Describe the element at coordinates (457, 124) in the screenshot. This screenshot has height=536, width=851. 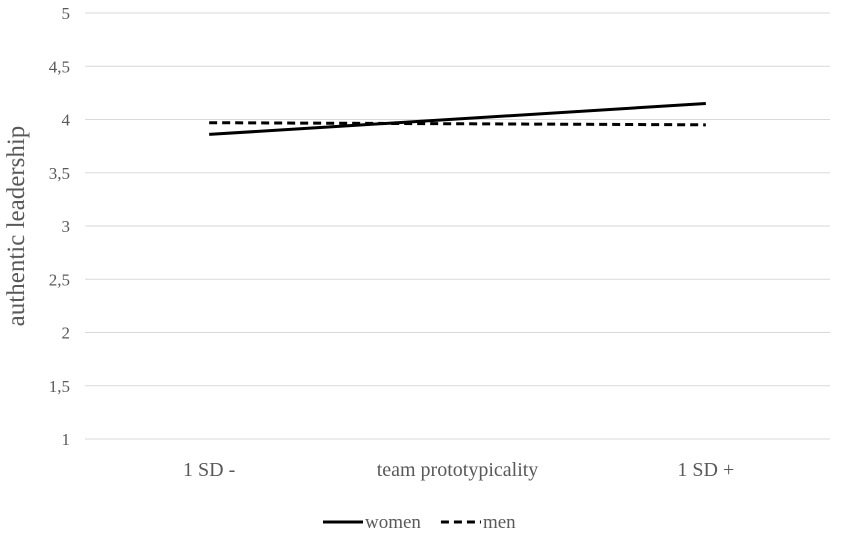
I see `series-line-men` at that location.